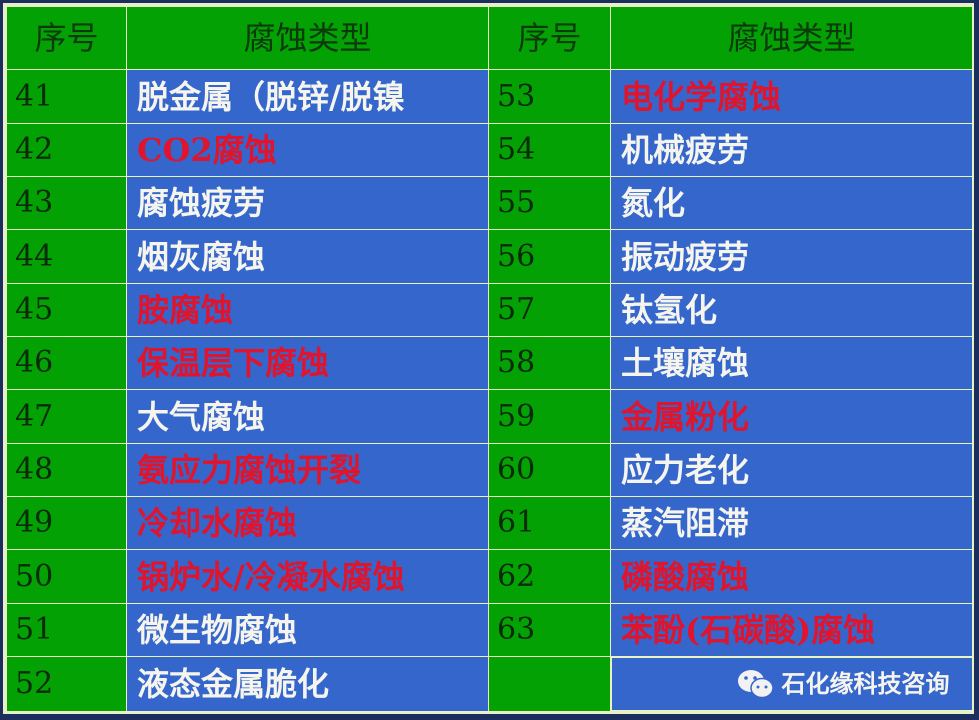 This screenshot has height=720, width=979. What do you see at coordinates (66, 150) in the screenshot?
I see `row-number: 42` at bounding box center [66, 150].